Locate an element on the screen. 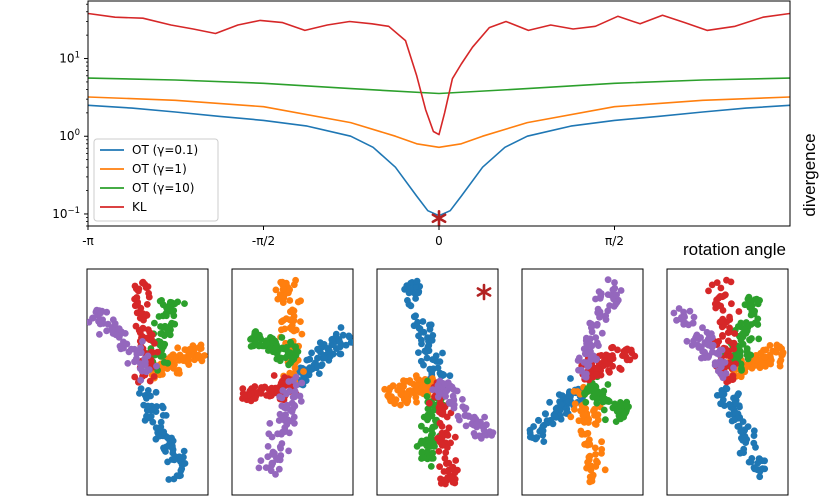 The width and height of the screenshot is (823, 497). x-axis-label: rotation angle is located at coordinates (734, 249).